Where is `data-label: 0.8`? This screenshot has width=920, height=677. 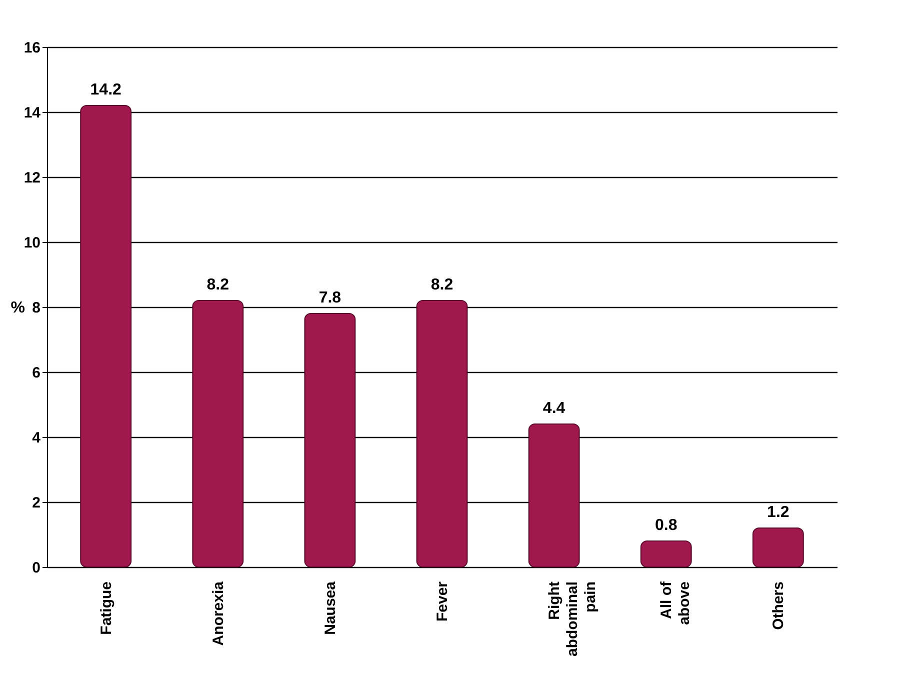 data-label: 0.8 is located at coordinates (666, 525).